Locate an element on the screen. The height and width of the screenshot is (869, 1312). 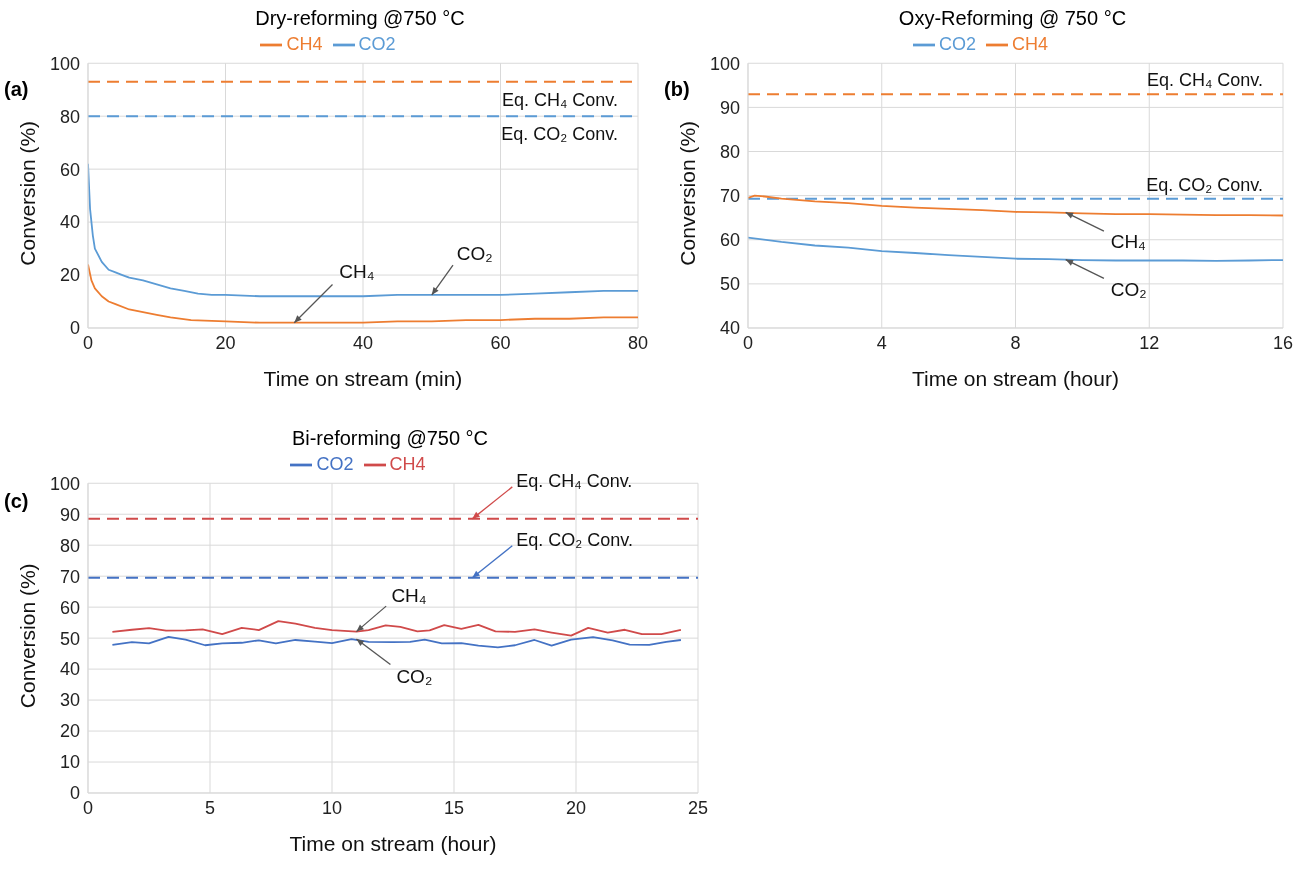
text: (b) is located at coordinates (677, 89).